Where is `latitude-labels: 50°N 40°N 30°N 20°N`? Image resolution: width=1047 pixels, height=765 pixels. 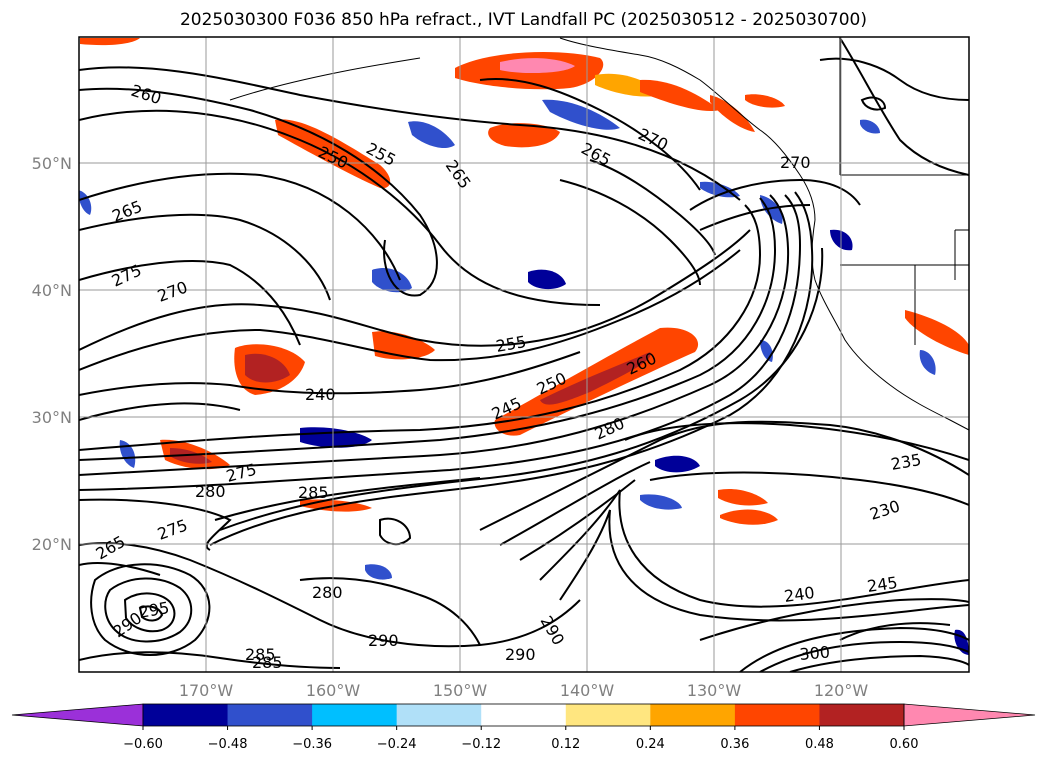 latitude-labels: 50°N 40°N 30°N 20°N is located at coordinates (52, 354).